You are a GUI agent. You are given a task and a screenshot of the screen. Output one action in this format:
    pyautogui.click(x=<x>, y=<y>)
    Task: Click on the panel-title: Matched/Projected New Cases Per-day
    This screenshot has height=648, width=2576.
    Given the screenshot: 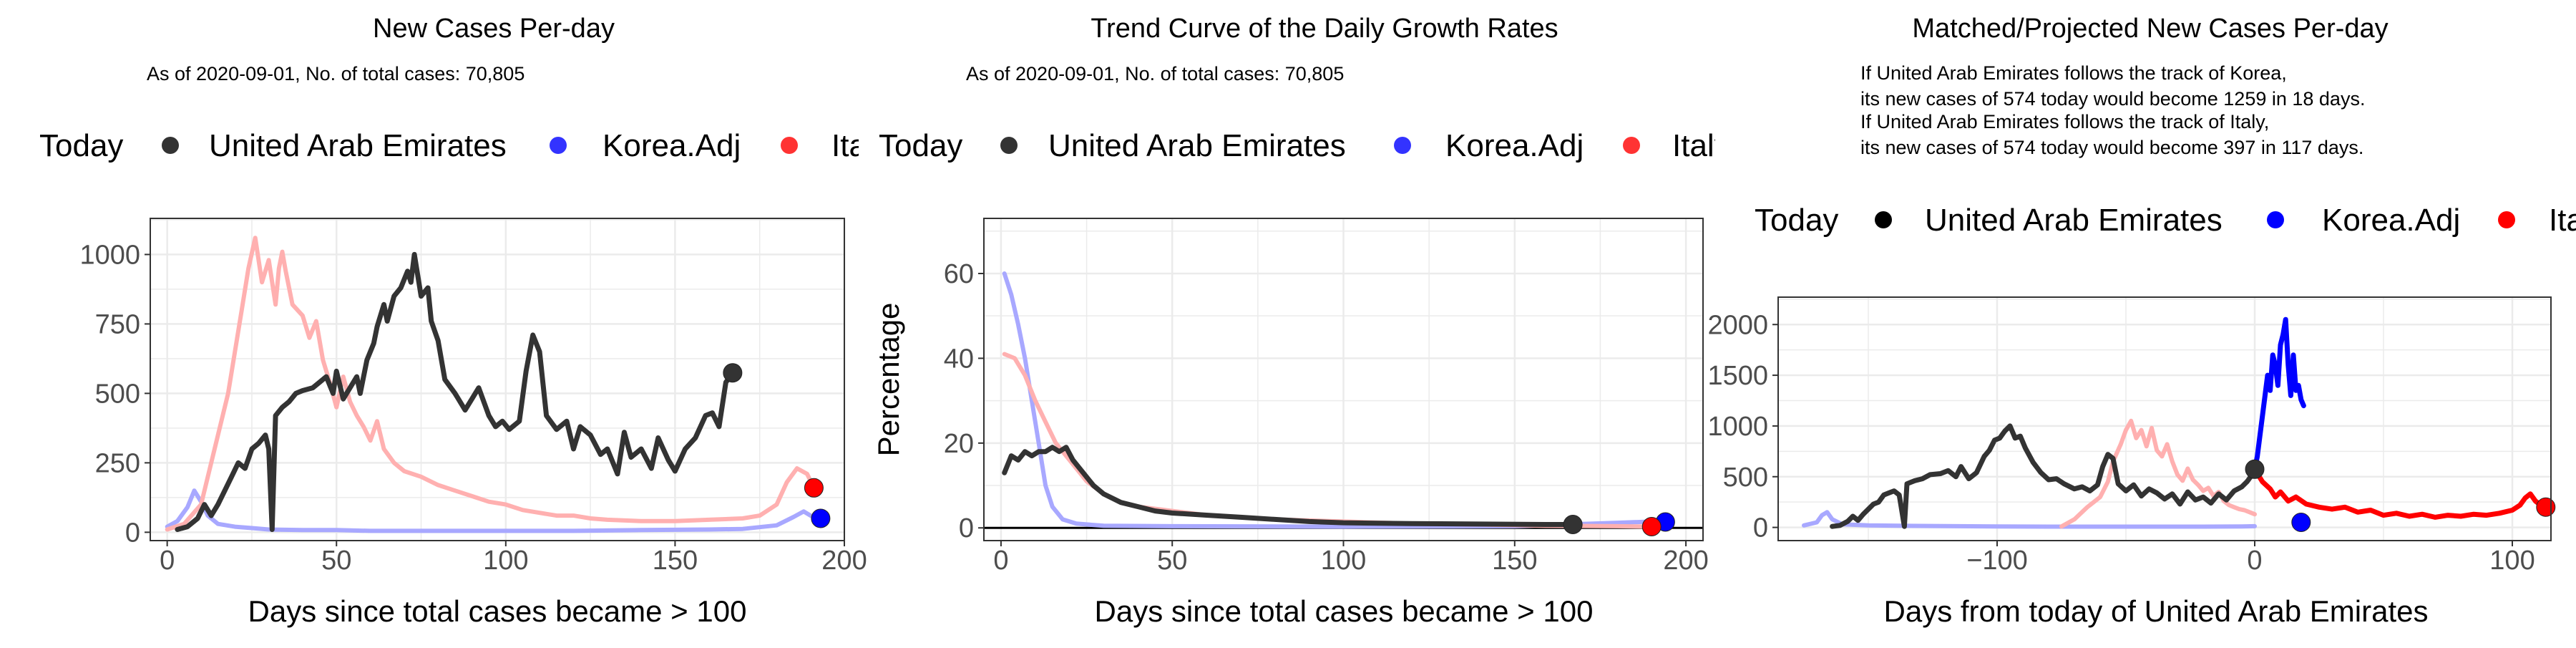 What is the action you would take?
    pyautogui.click(x=2150, y=29)
    